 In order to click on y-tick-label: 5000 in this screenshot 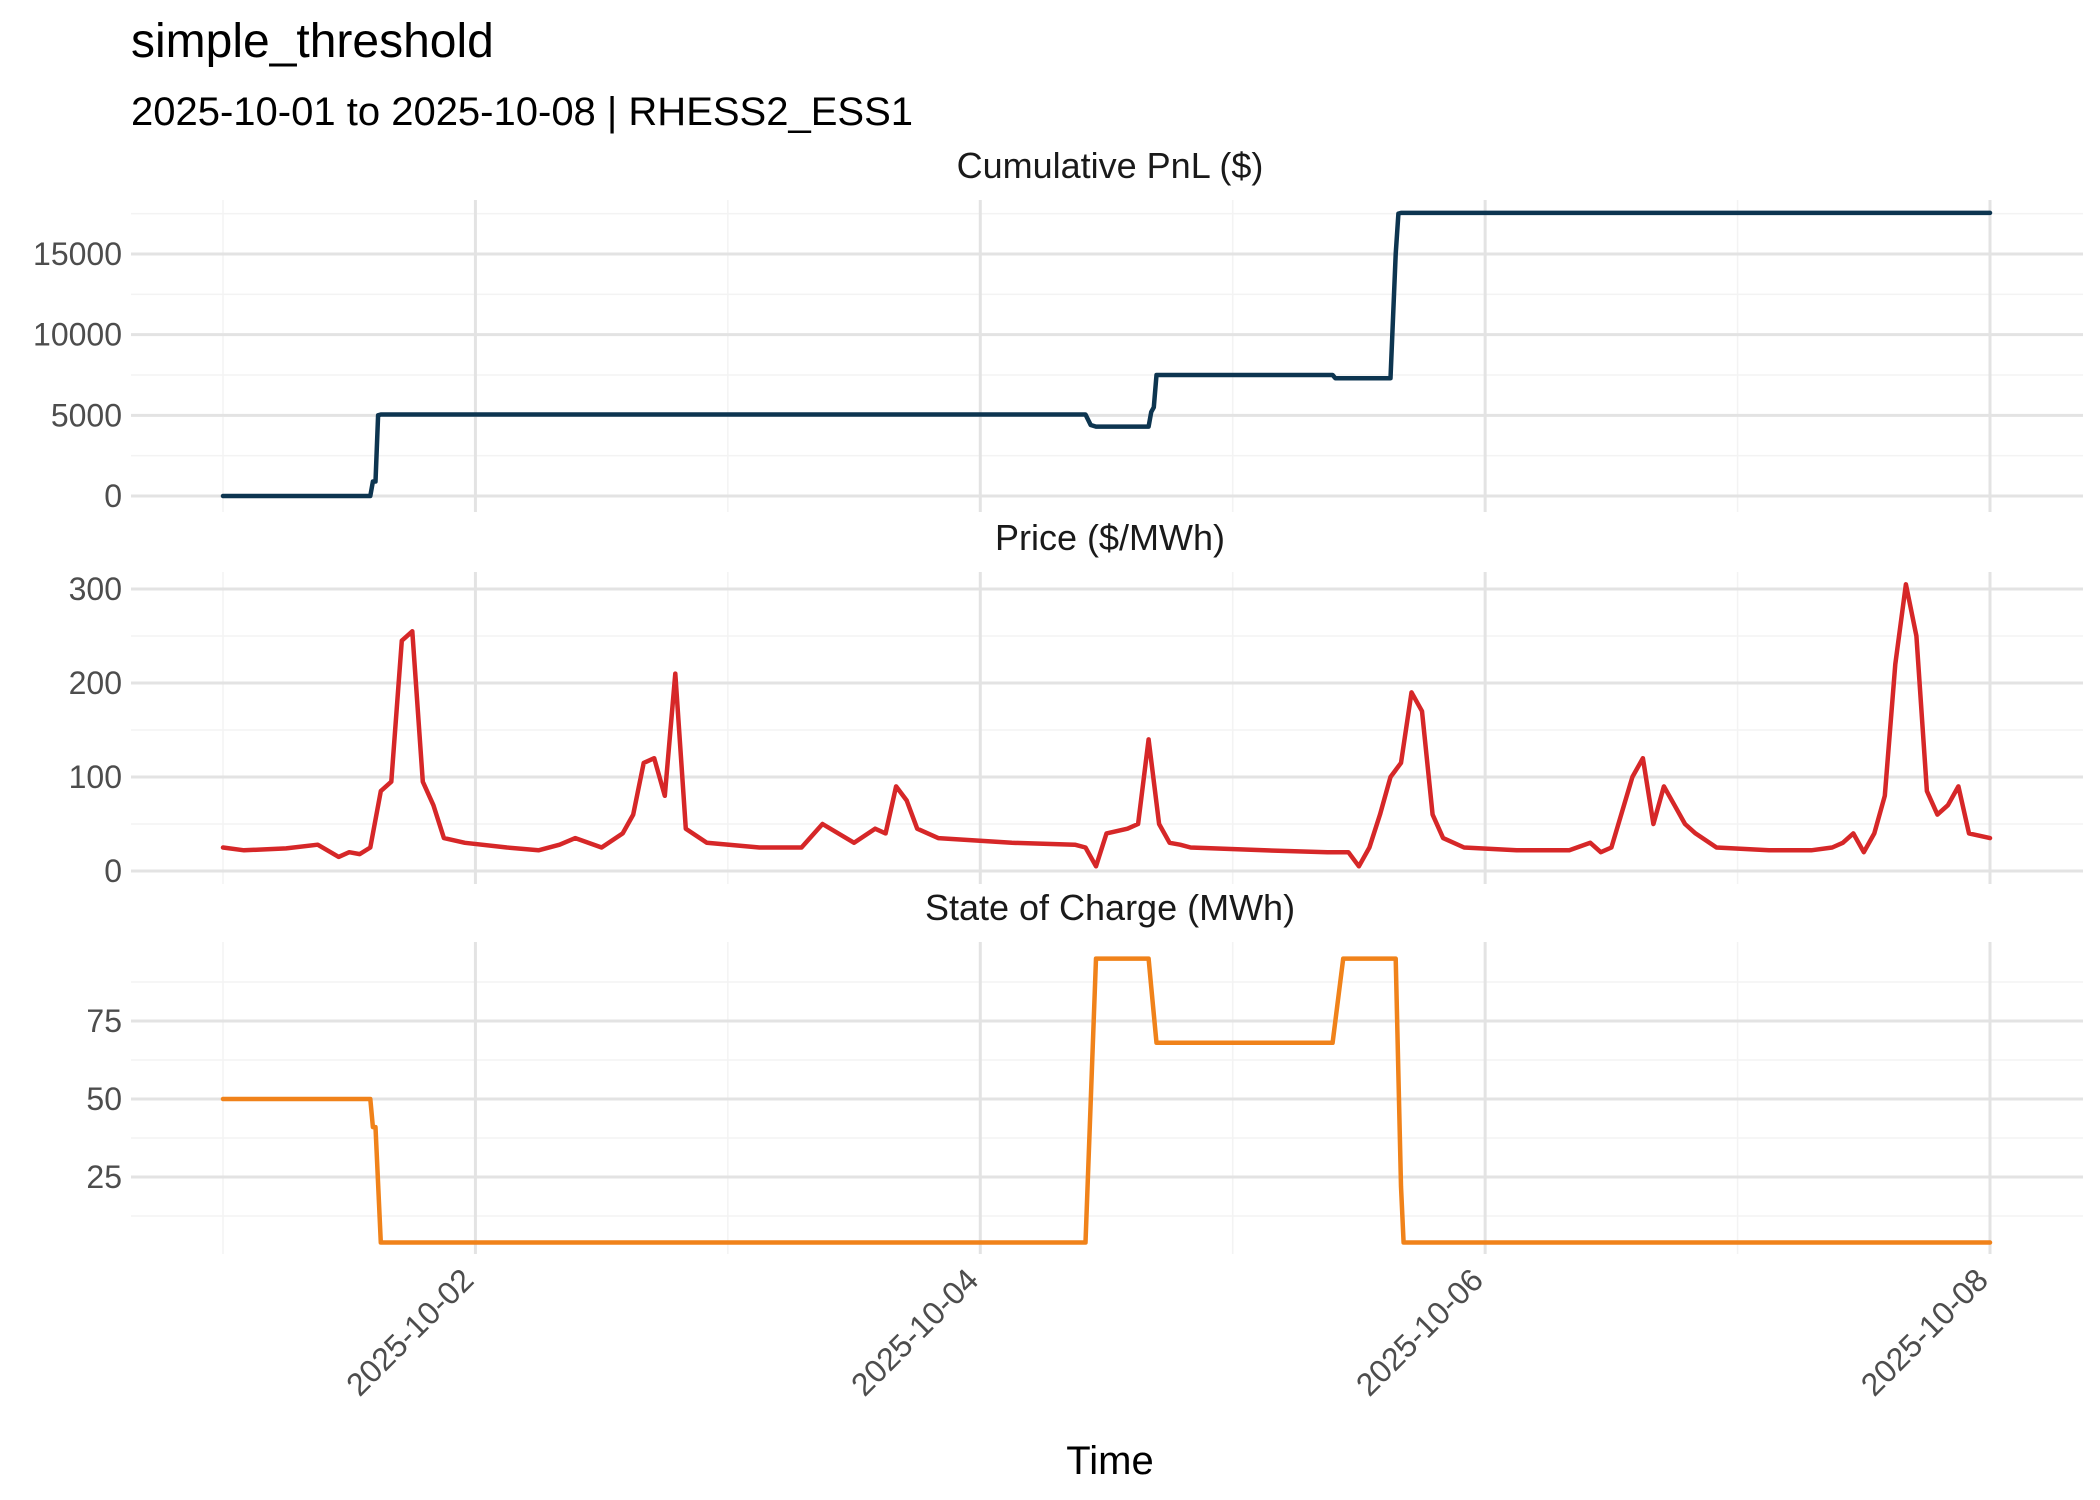, I will do `click(86, 415)`.